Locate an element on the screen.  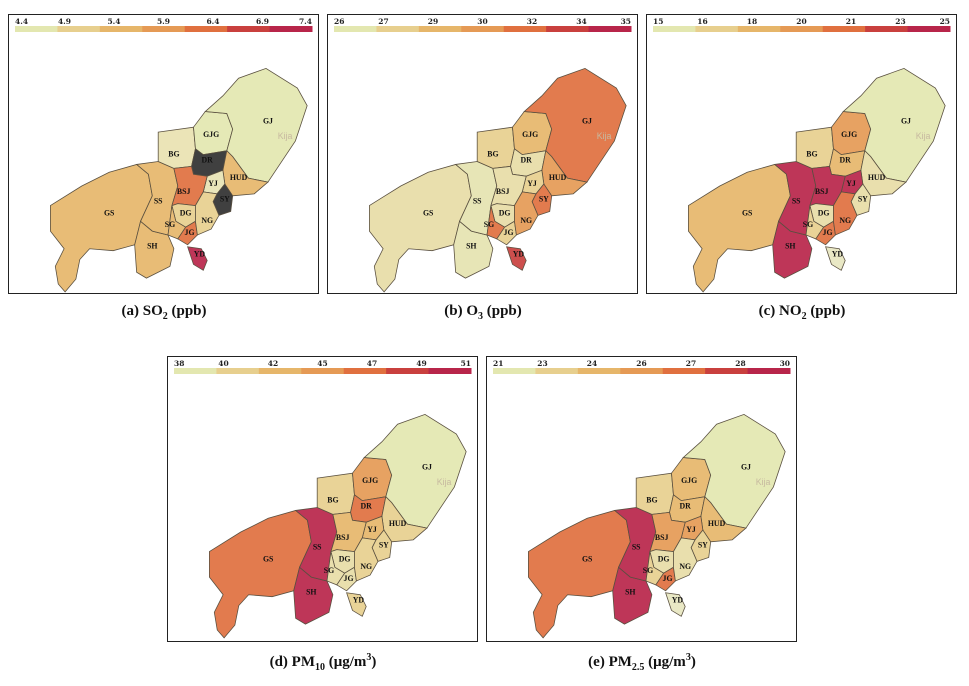
district-label-sg: SG is located at coordinates (808, 224).